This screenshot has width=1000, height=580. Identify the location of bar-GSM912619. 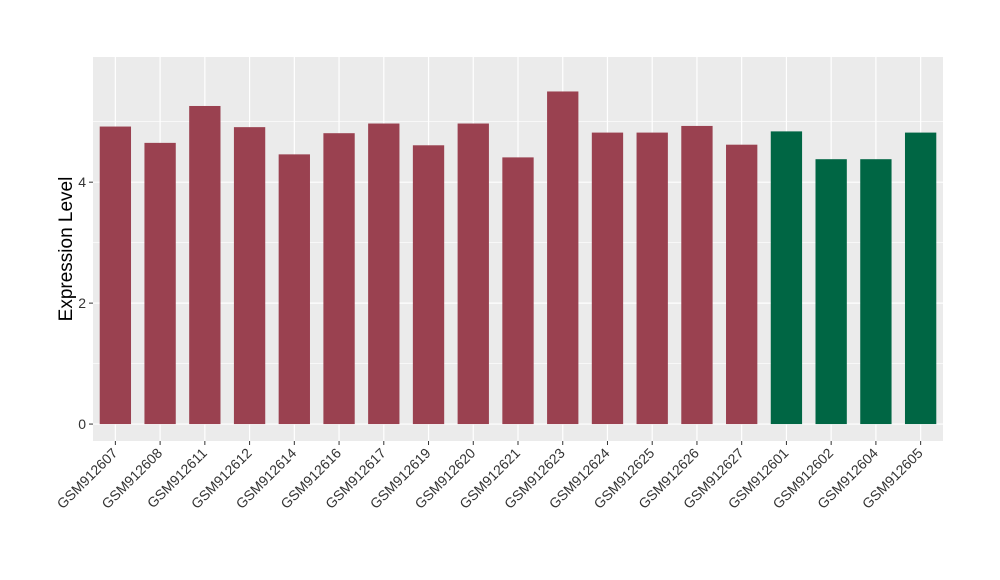
(428, 285).